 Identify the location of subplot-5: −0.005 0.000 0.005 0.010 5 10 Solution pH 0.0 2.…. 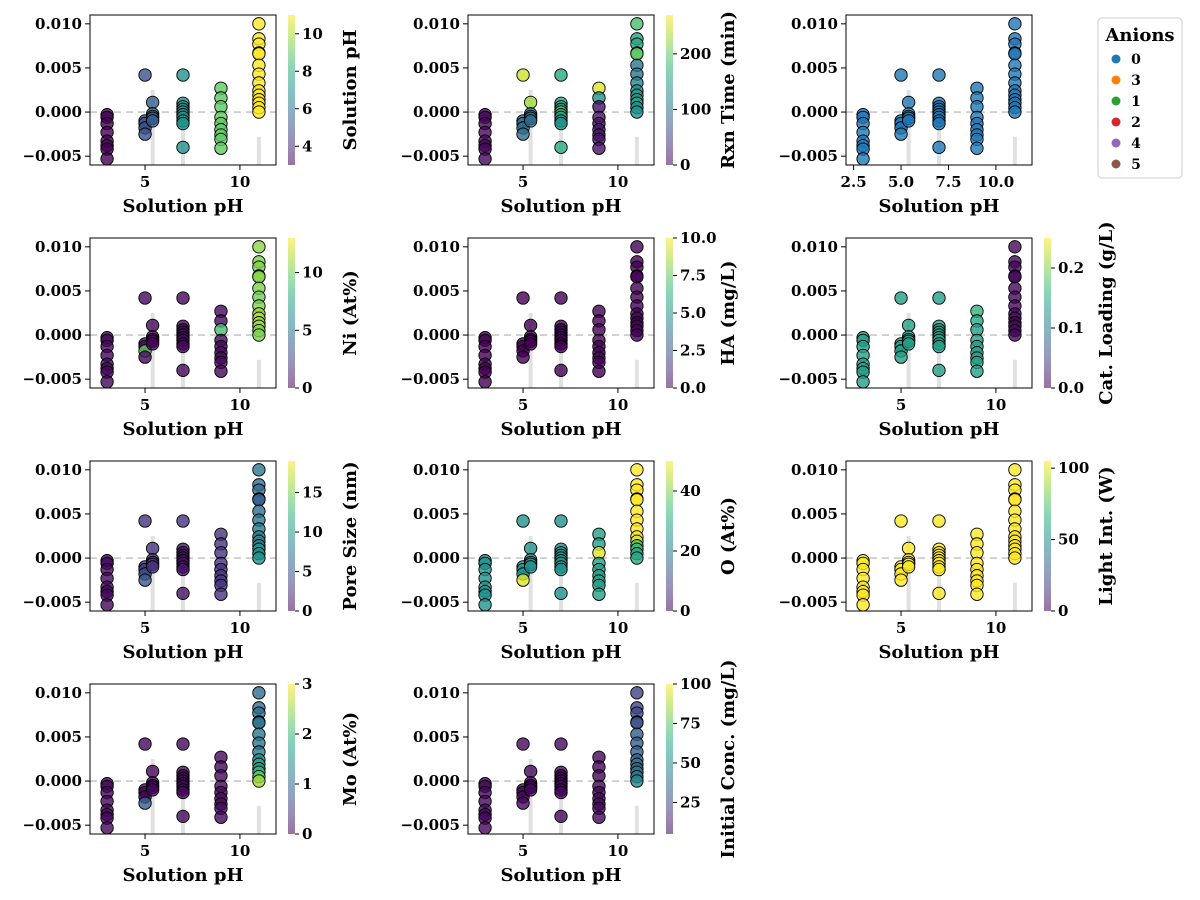
(569, 334).